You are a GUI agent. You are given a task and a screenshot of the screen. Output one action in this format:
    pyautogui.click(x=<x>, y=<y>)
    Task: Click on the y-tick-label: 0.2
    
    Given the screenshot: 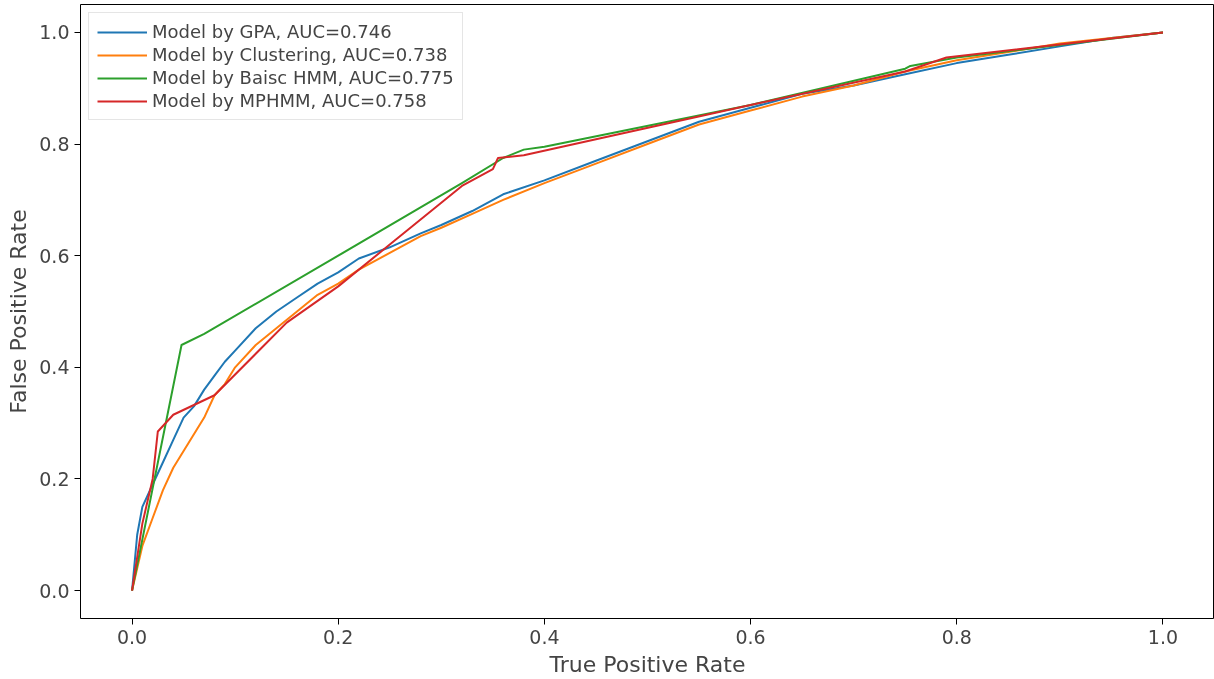 What is the action you would take?
    pyautogui.click(x=54, y=478)
    